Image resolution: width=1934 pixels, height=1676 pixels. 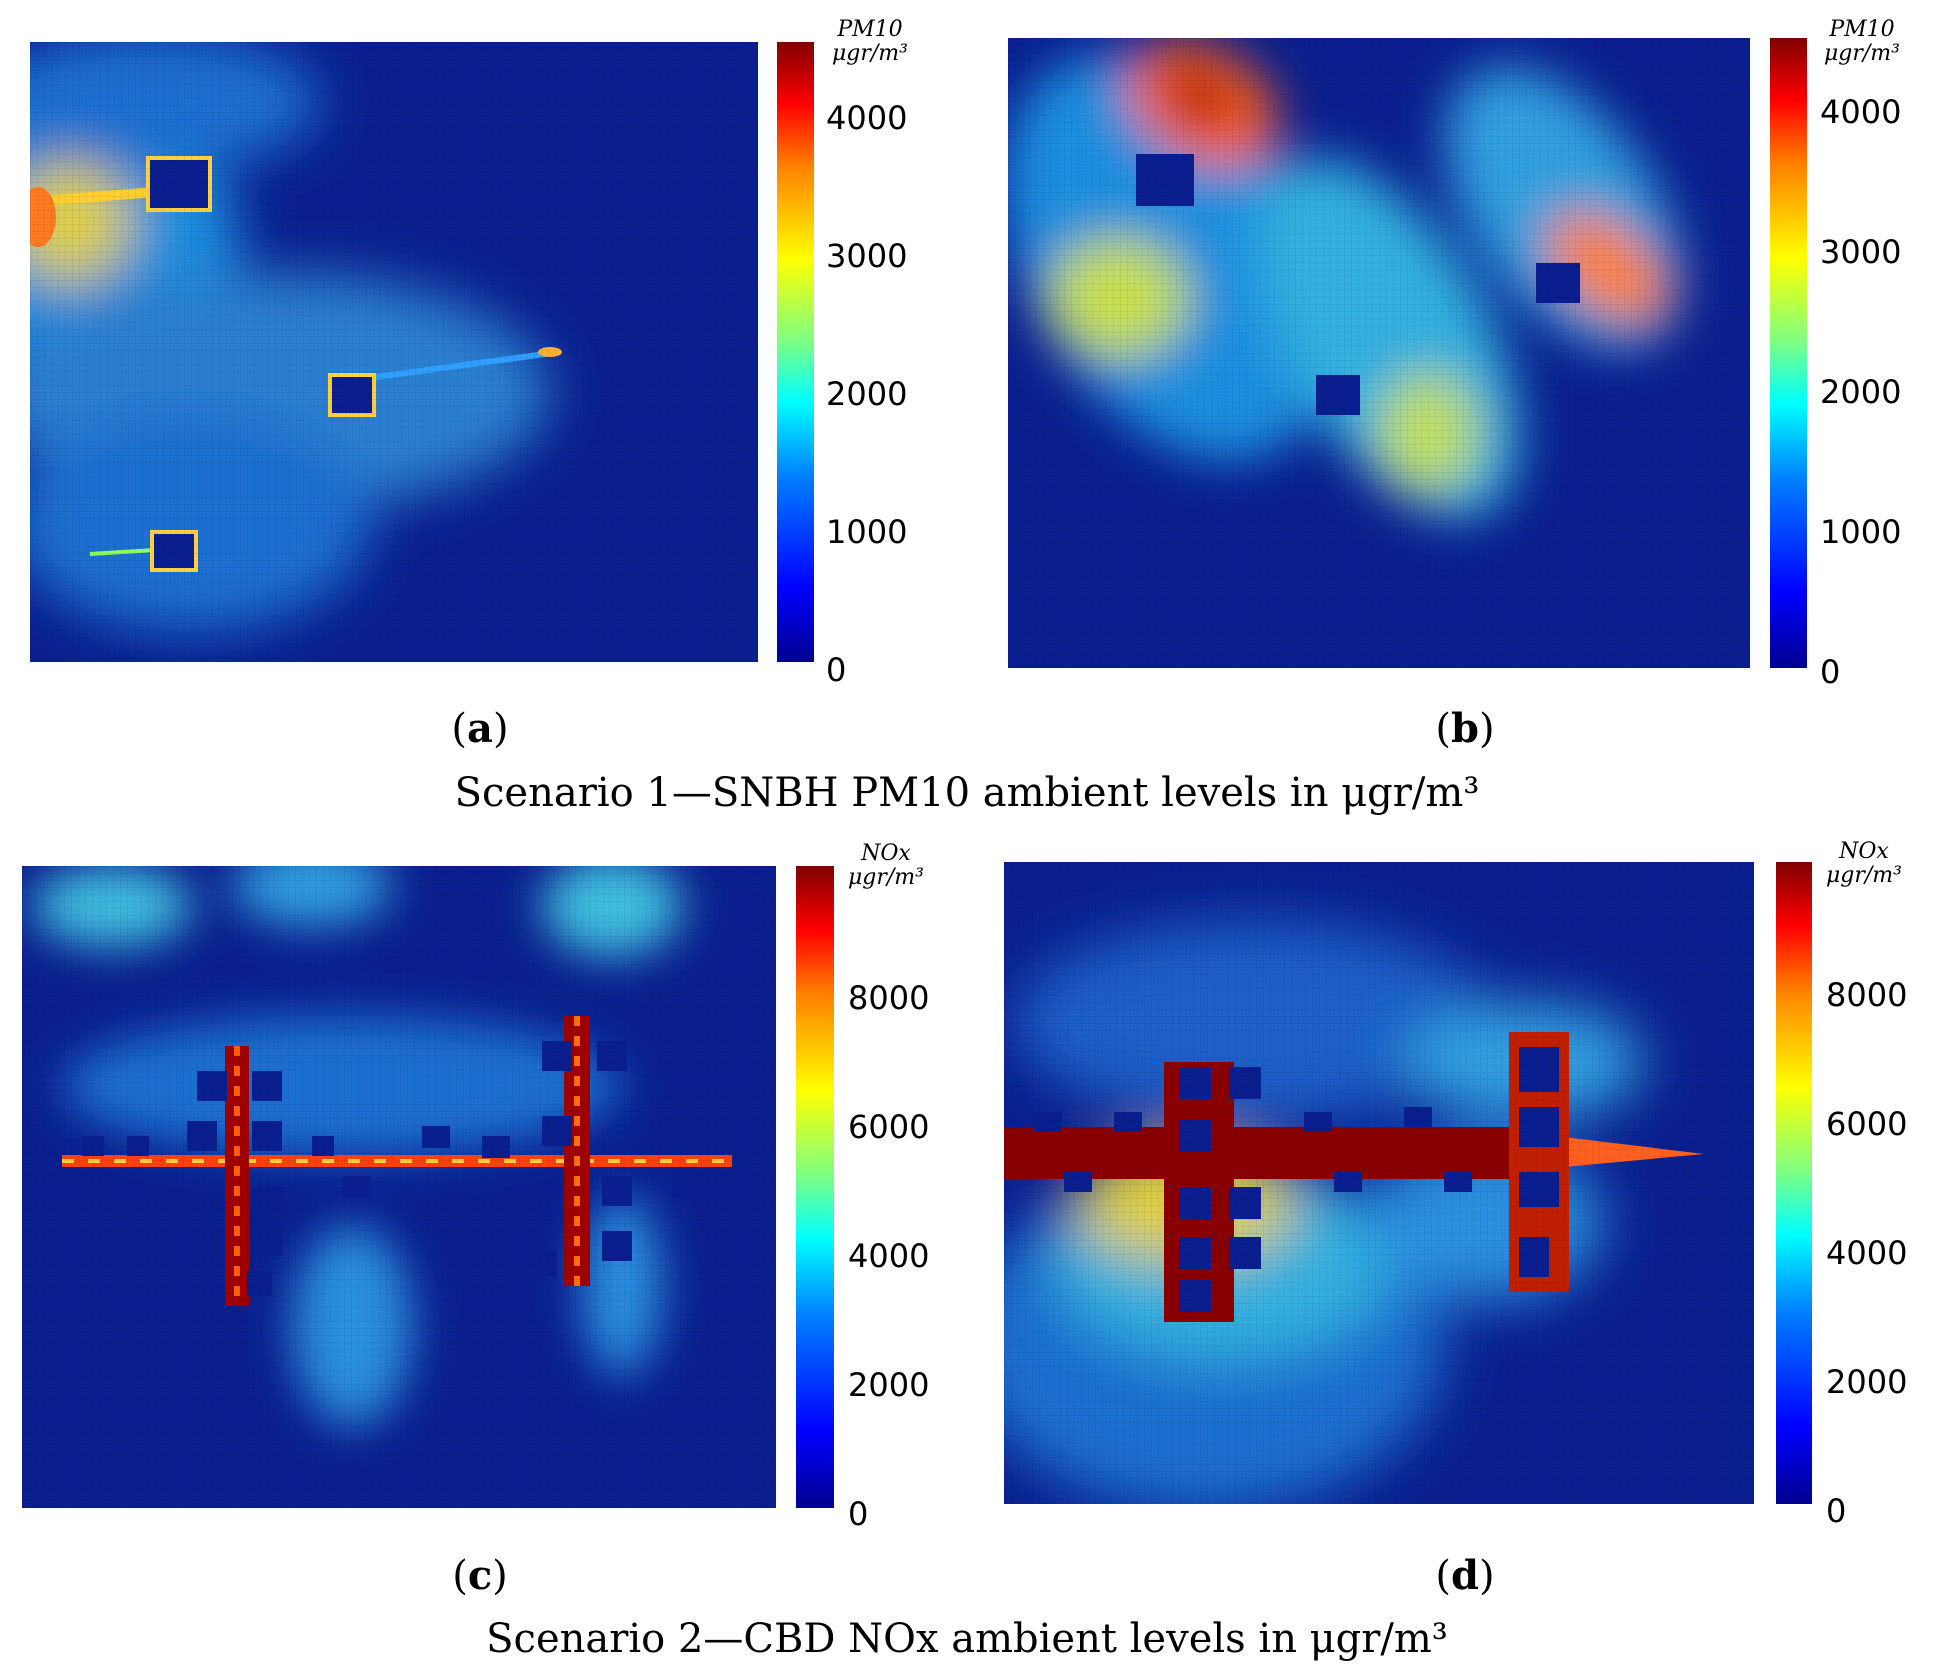 I want to click on heatmap-b, so click(x=1379, y=353).